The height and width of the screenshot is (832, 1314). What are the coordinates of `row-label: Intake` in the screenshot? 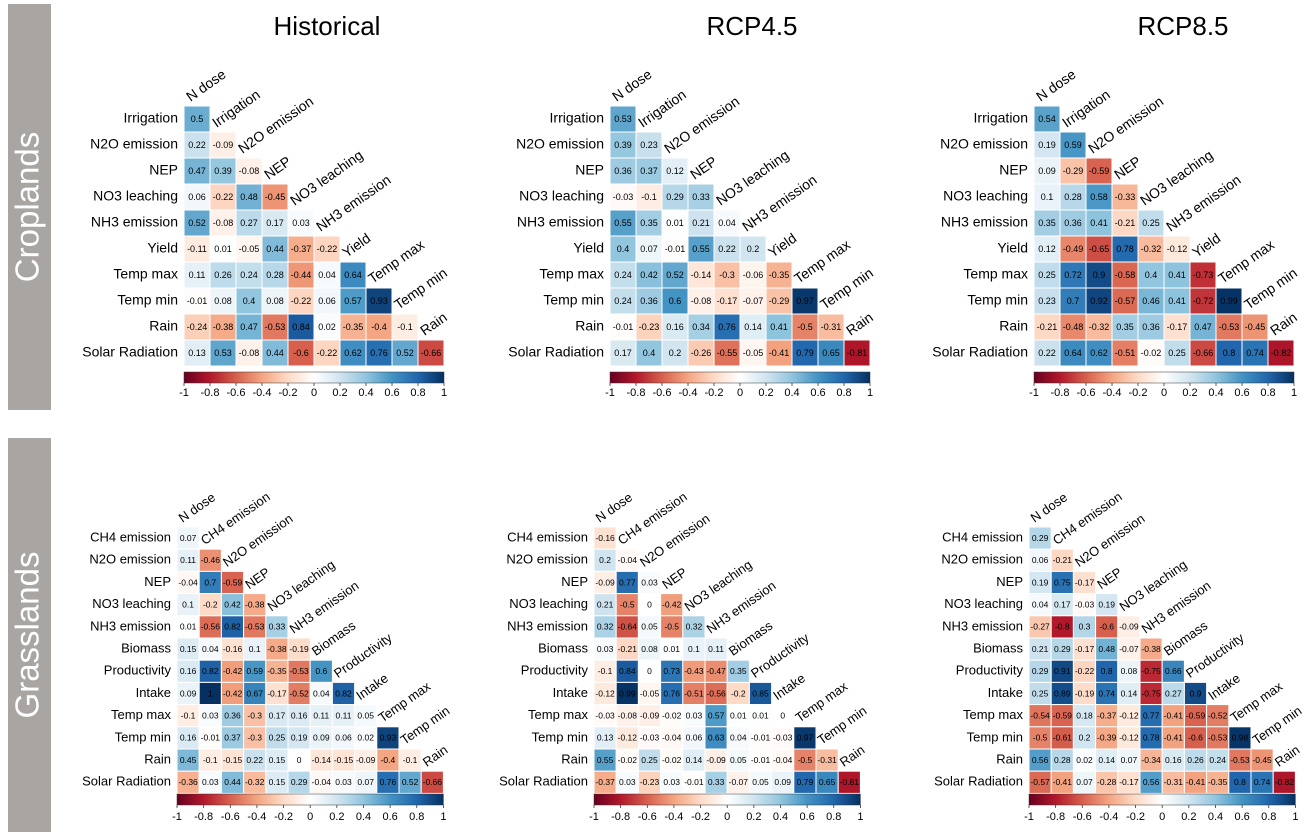 It's located at (1005, 692).